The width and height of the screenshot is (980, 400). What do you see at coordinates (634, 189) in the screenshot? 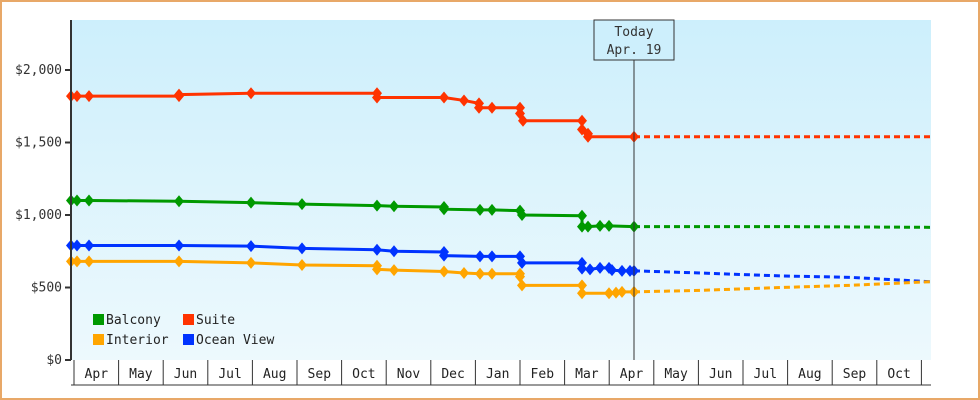
I see `today-marker: Today Apr. 19` at bounding box center [634, 189].